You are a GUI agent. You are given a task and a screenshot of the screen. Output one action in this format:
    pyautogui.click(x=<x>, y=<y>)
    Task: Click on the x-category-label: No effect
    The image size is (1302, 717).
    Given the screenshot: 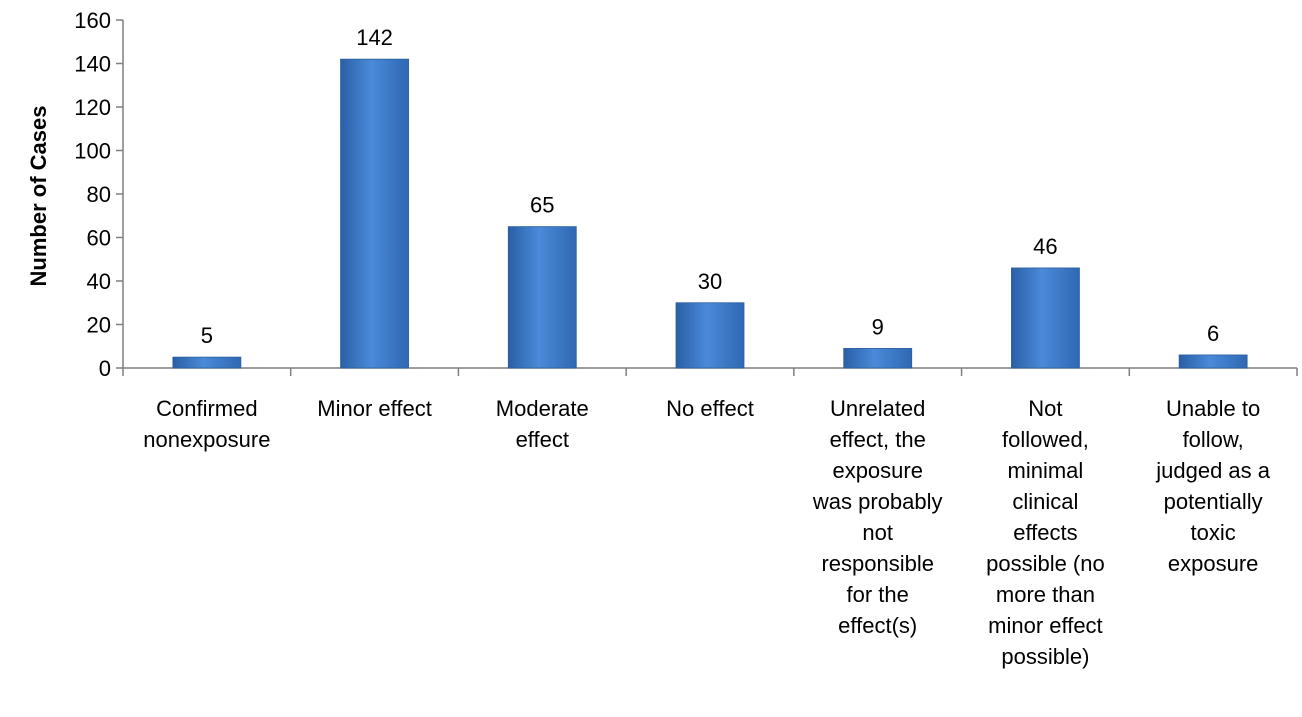 What is the action you would take?
    pyautogui.click(x=710, y=408)
    